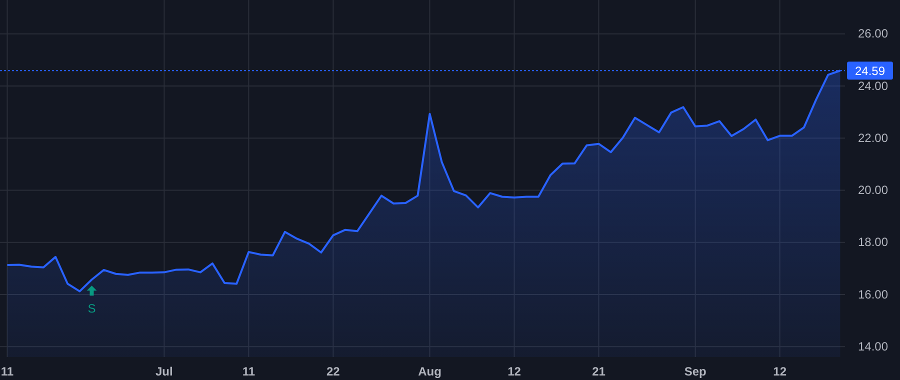 Image resolution: width=900 pixels, height=380 pixels. What do you see at coordinates (873, 33) in the screenshot?
I see `y-tick-label: 26.00` at bounding box center [873, 33].